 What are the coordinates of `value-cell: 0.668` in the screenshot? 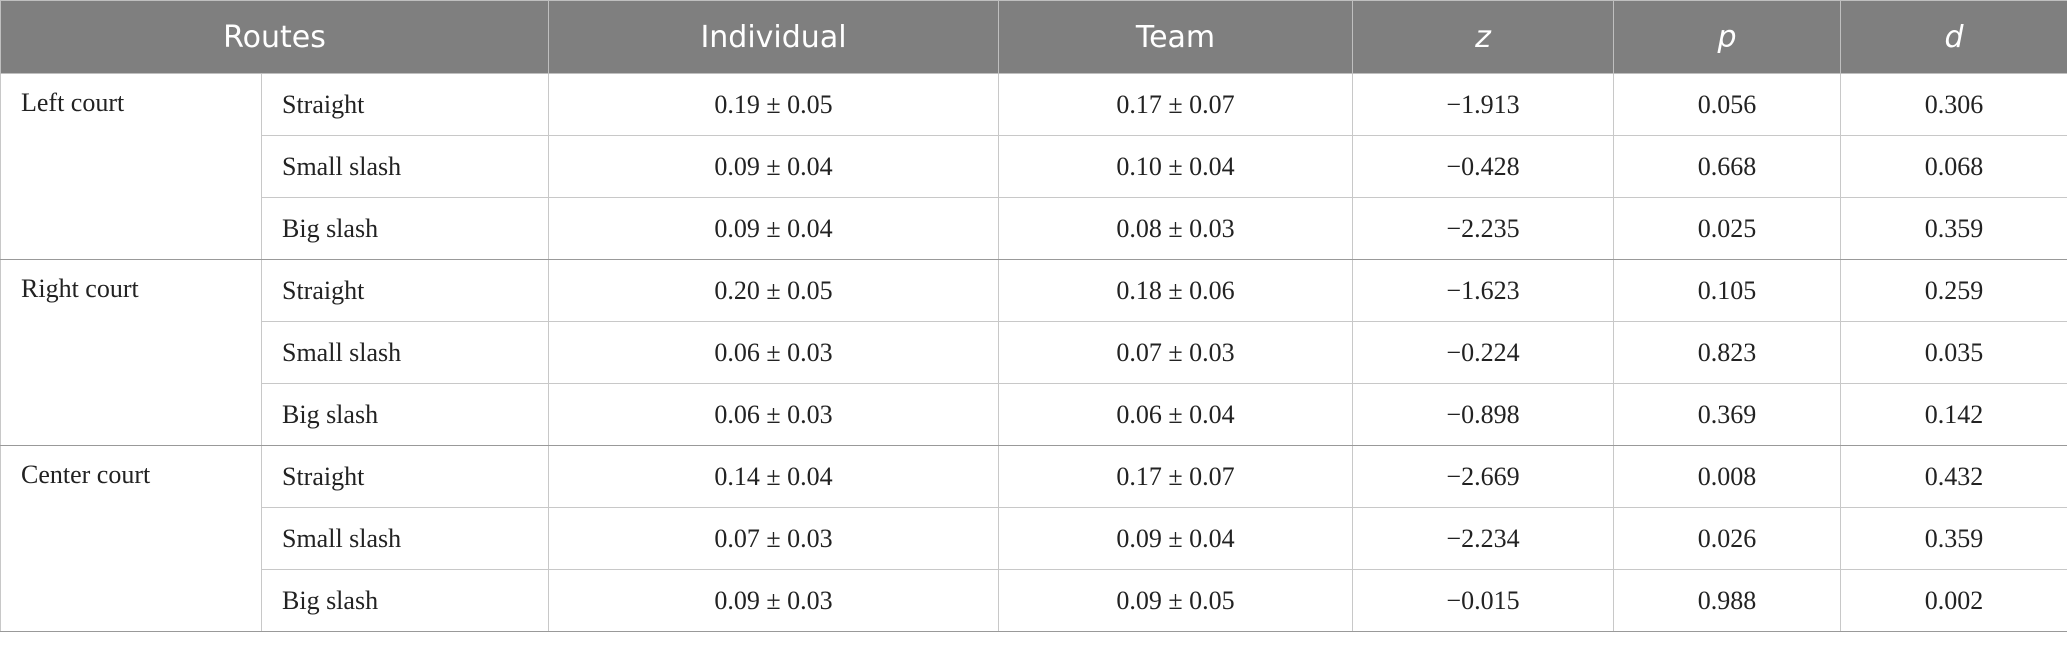 It's located at (1727, 166).